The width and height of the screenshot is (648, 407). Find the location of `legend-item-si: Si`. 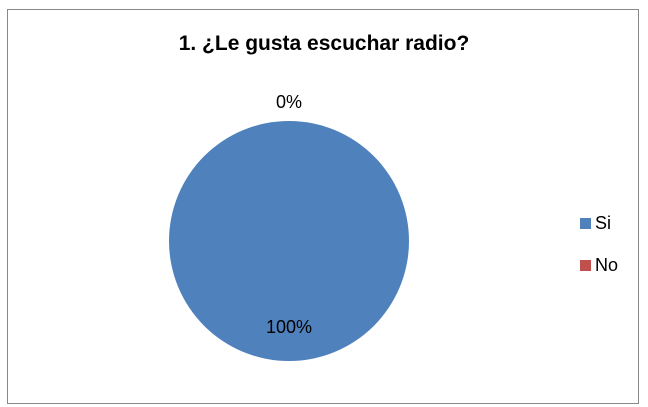

legend-item-si: Si is located at coordinates (595, 223).